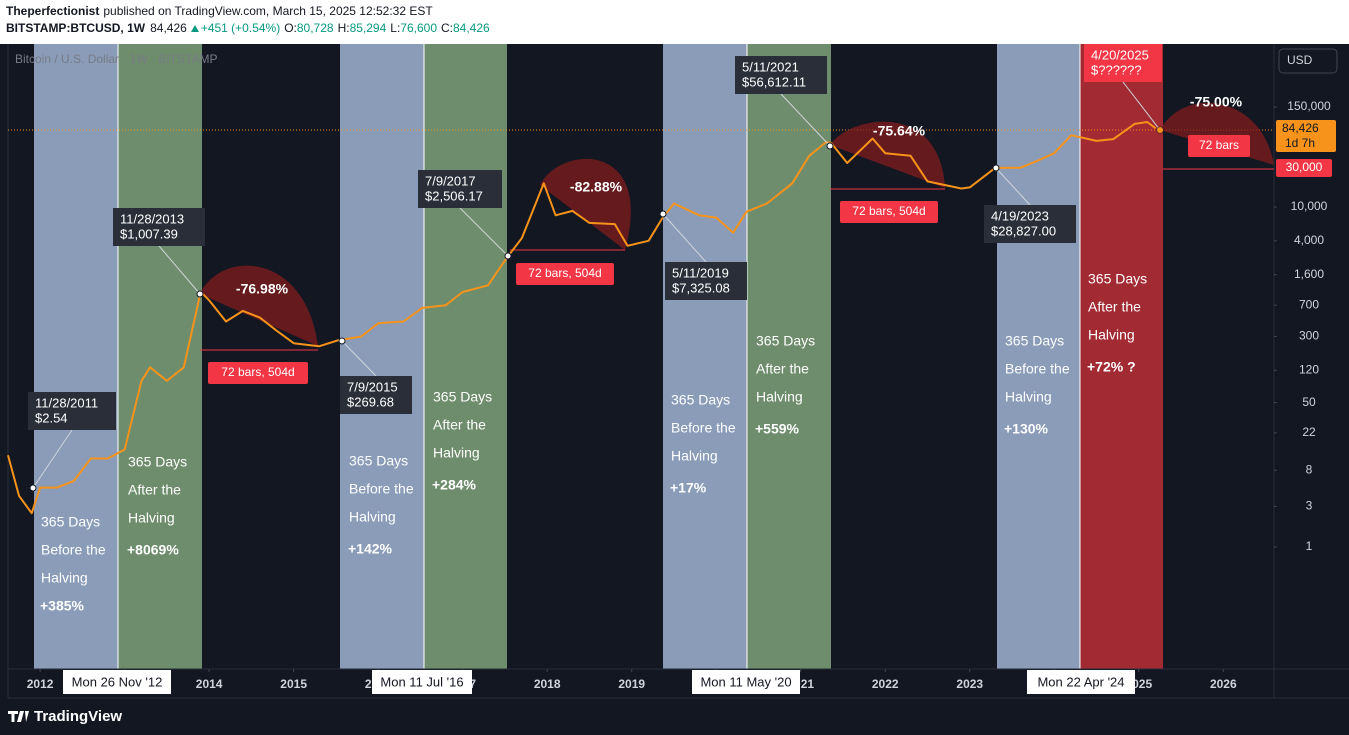  What do you see at coordinates (368, 28) in the screenshot?
I see `ohlc-value: 85,294` at bounding box center [368, 28].